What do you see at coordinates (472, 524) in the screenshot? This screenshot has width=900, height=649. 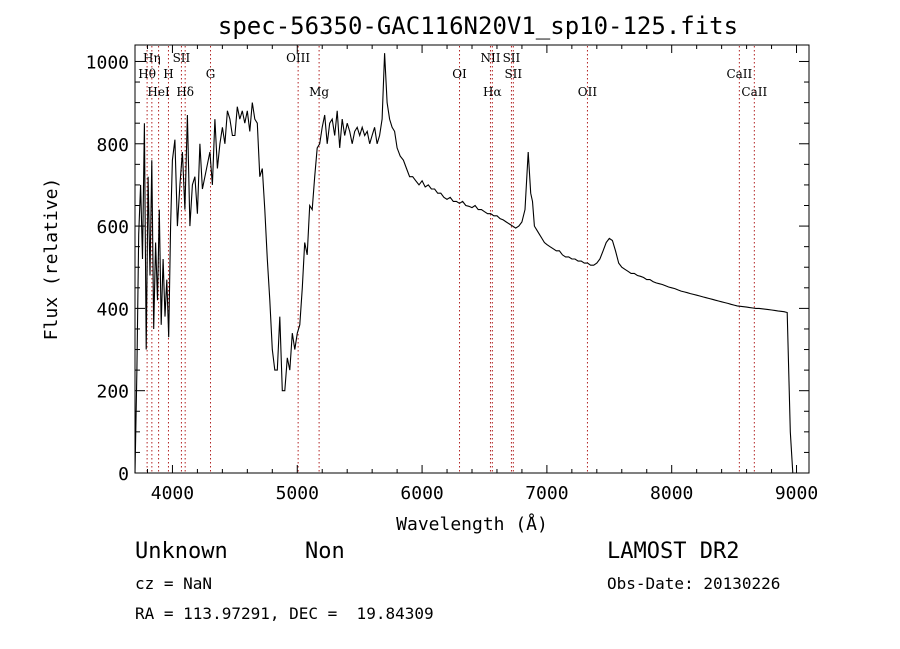 I see `x-axis-label: Wavelength (Å)` at bounding box center [472, 524].